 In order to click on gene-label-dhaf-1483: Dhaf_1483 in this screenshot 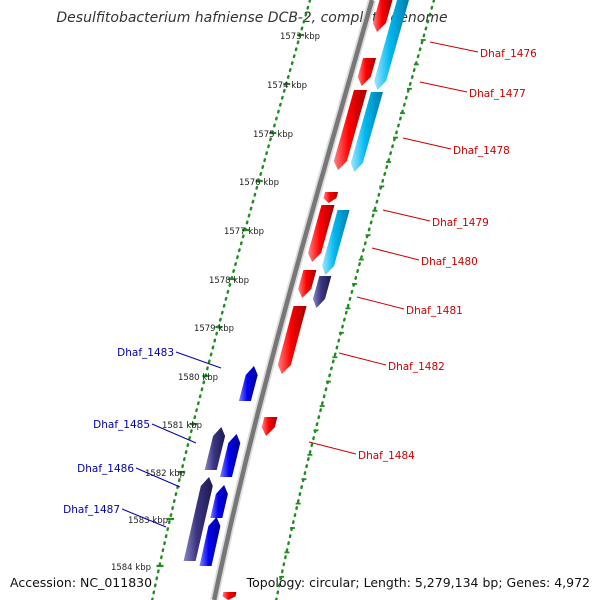, I will do `click(145, 353)`.